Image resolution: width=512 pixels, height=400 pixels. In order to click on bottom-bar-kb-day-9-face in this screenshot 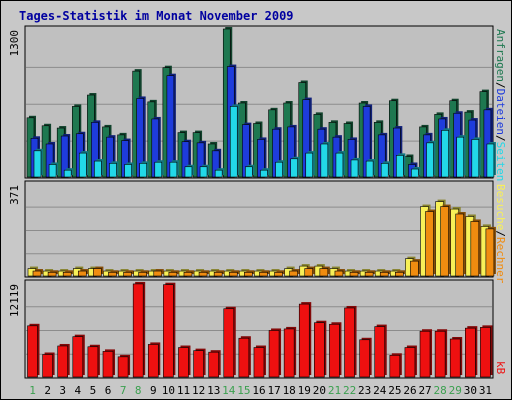, I will do `click(153, 361)`.